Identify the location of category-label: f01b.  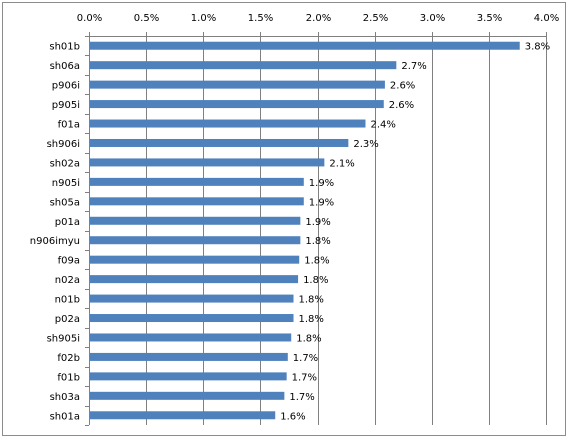
(68, 377).